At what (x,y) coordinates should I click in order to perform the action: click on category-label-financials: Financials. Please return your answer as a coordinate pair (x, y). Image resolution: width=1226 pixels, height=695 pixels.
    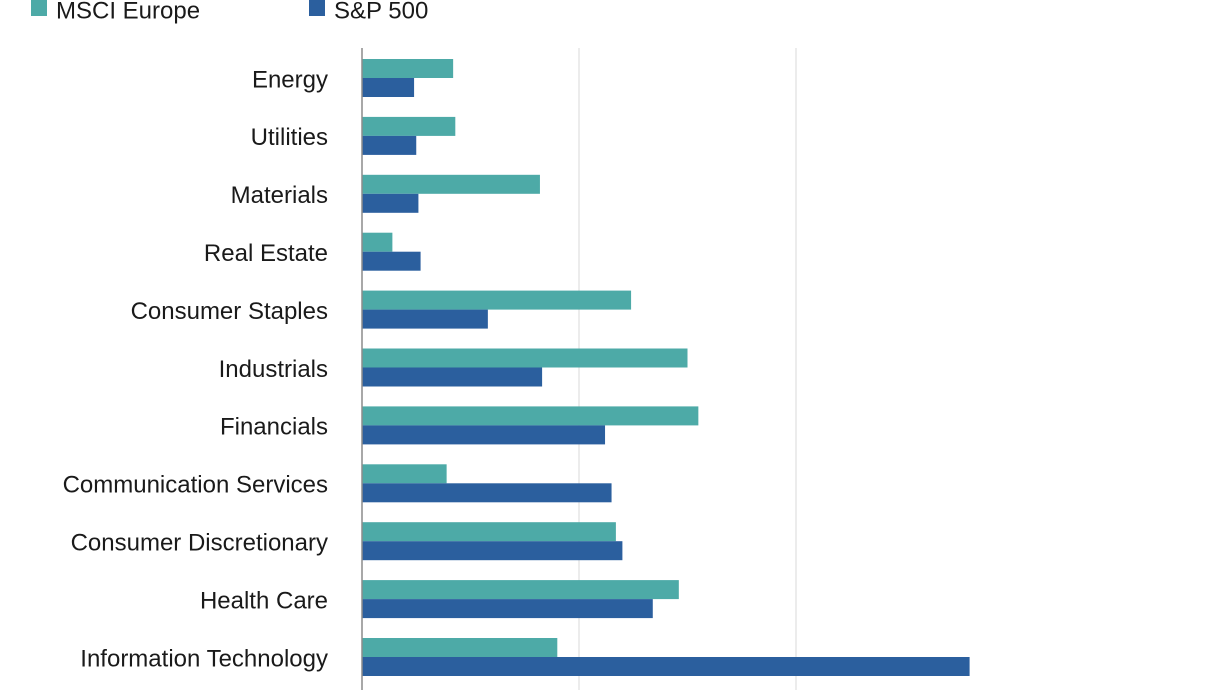
    Looking at the image, I should click on (274, 427).